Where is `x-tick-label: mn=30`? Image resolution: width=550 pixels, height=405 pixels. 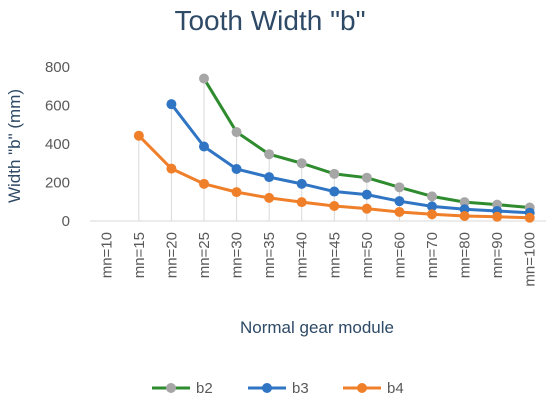 x-tick-label: mn=30 is located at coordinates (237, 255).